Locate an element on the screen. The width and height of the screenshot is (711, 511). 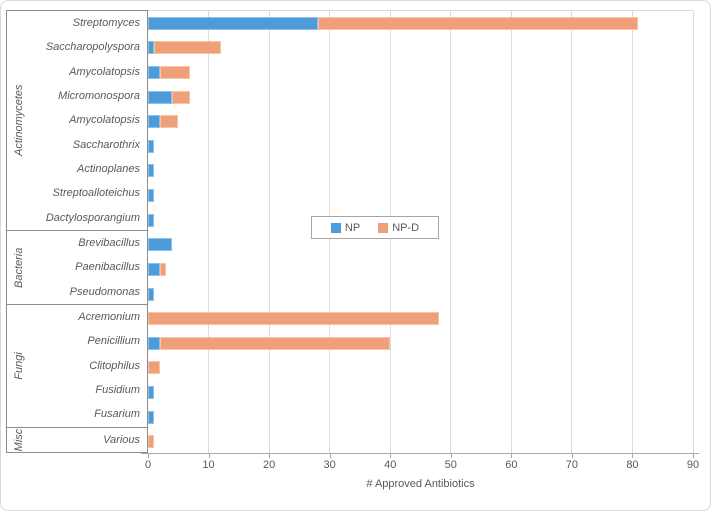
legend-item-npd: NP-D is located at coordinates (398, 228).